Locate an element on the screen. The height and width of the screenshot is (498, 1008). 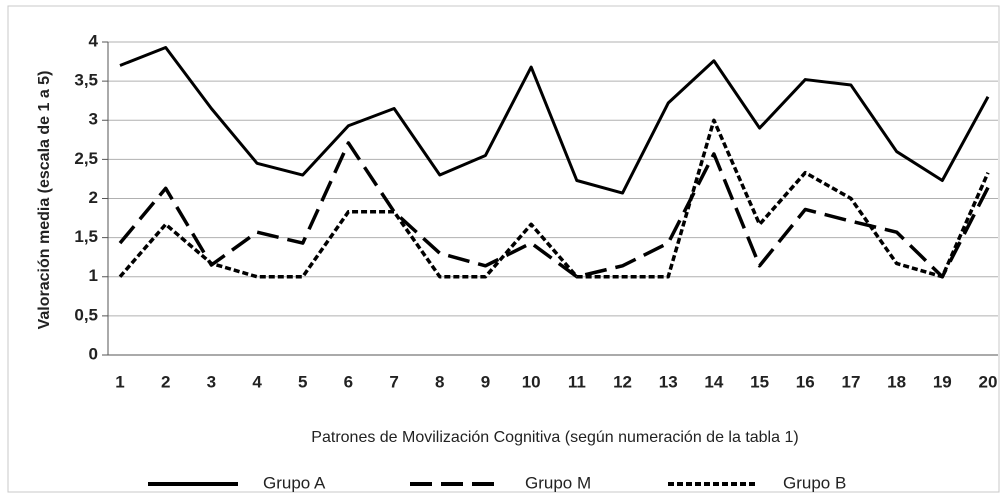
y-tick-label: 3,5 is located at coordinates (86, 80).